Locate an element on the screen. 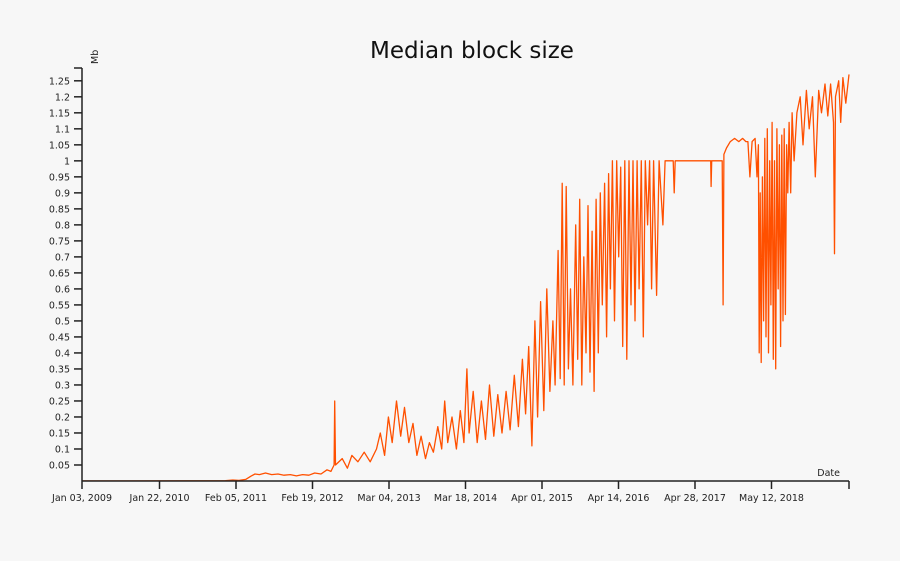 The width and height of the screenshot is (900, 561). x-tick: Apr 01, 2015 is located at coordinates (542, 492).